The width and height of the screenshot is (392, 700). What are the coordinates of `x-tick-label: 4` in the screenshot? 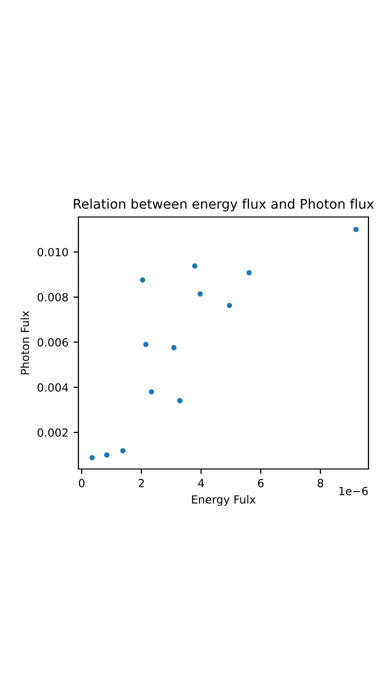 It's located at (201, 483).